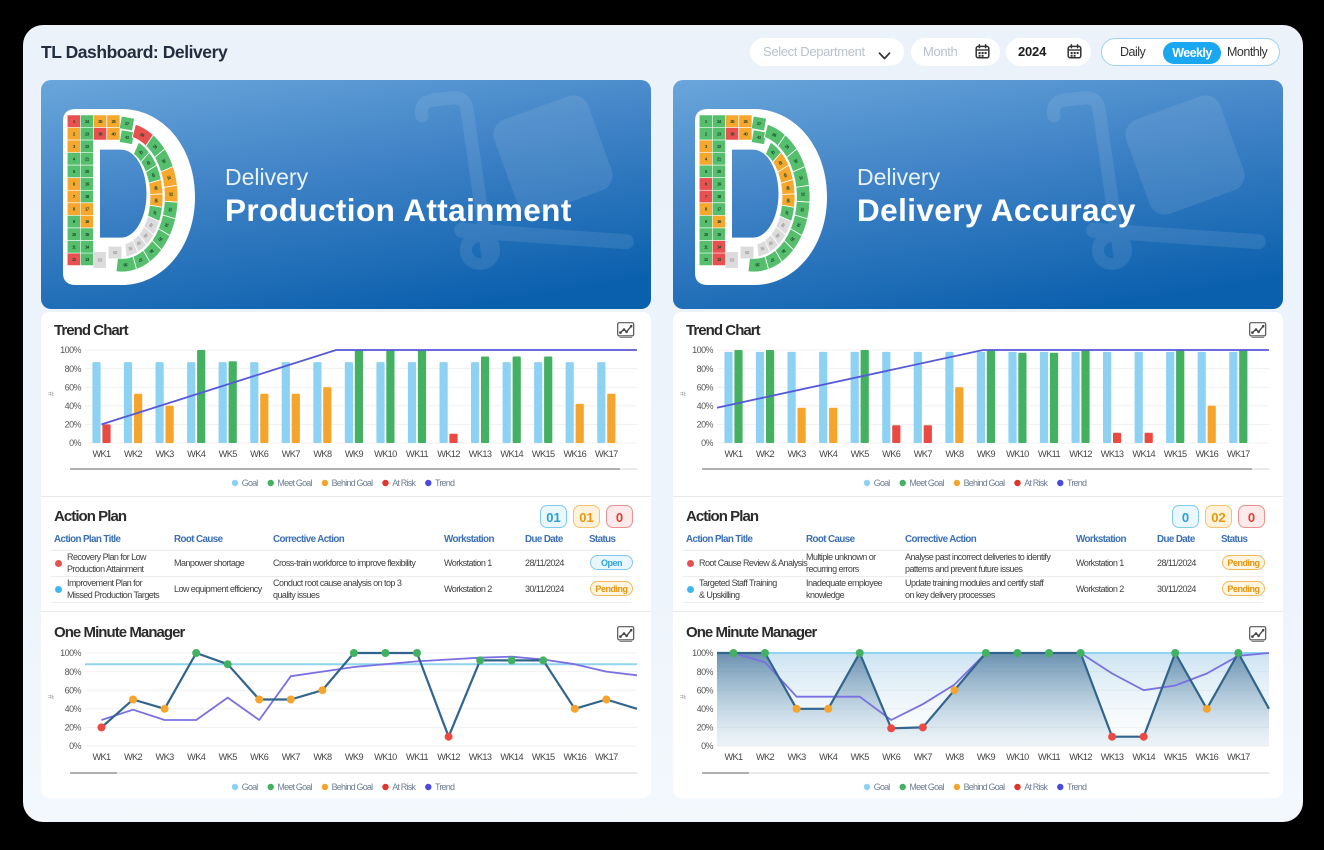  What do you see at coordinates (353, 483) in the screenshot?
I see `svg-text: Behind Goal` at bounding box center [353, 483].